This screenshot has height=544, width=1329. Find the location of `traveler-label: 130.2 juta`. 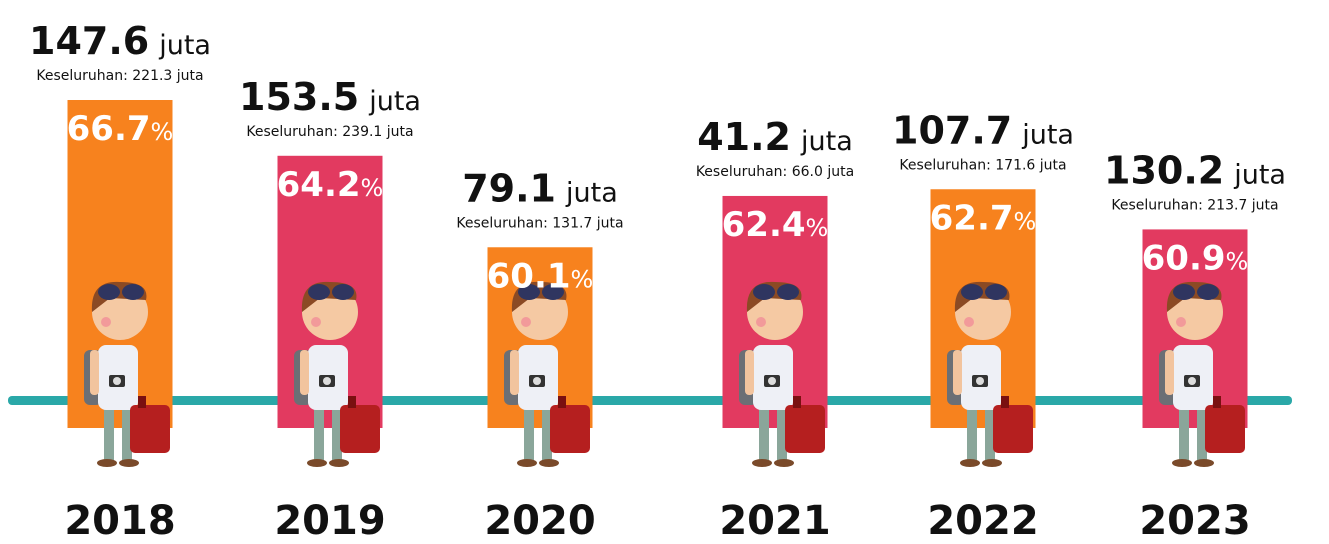

traveler-label: 130.2 juta is located at coordinates (1195, 170).